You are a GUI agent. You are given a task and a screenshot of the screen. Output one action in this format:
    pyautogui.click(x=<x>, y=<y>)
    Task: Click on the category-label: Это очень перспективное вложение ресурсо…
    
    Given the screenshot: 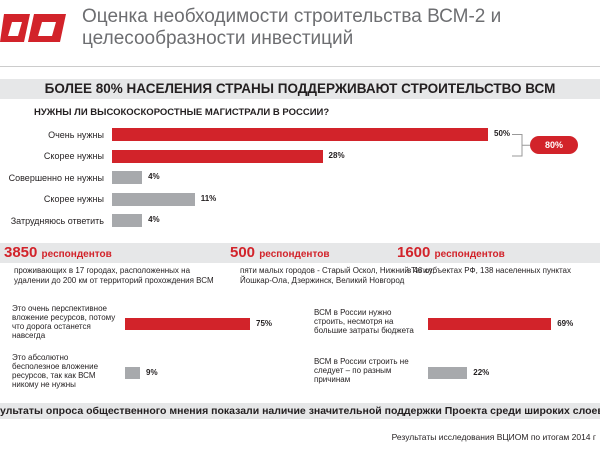 What is the action you would take?
    pyautogui.click(x=64, y=322)
    